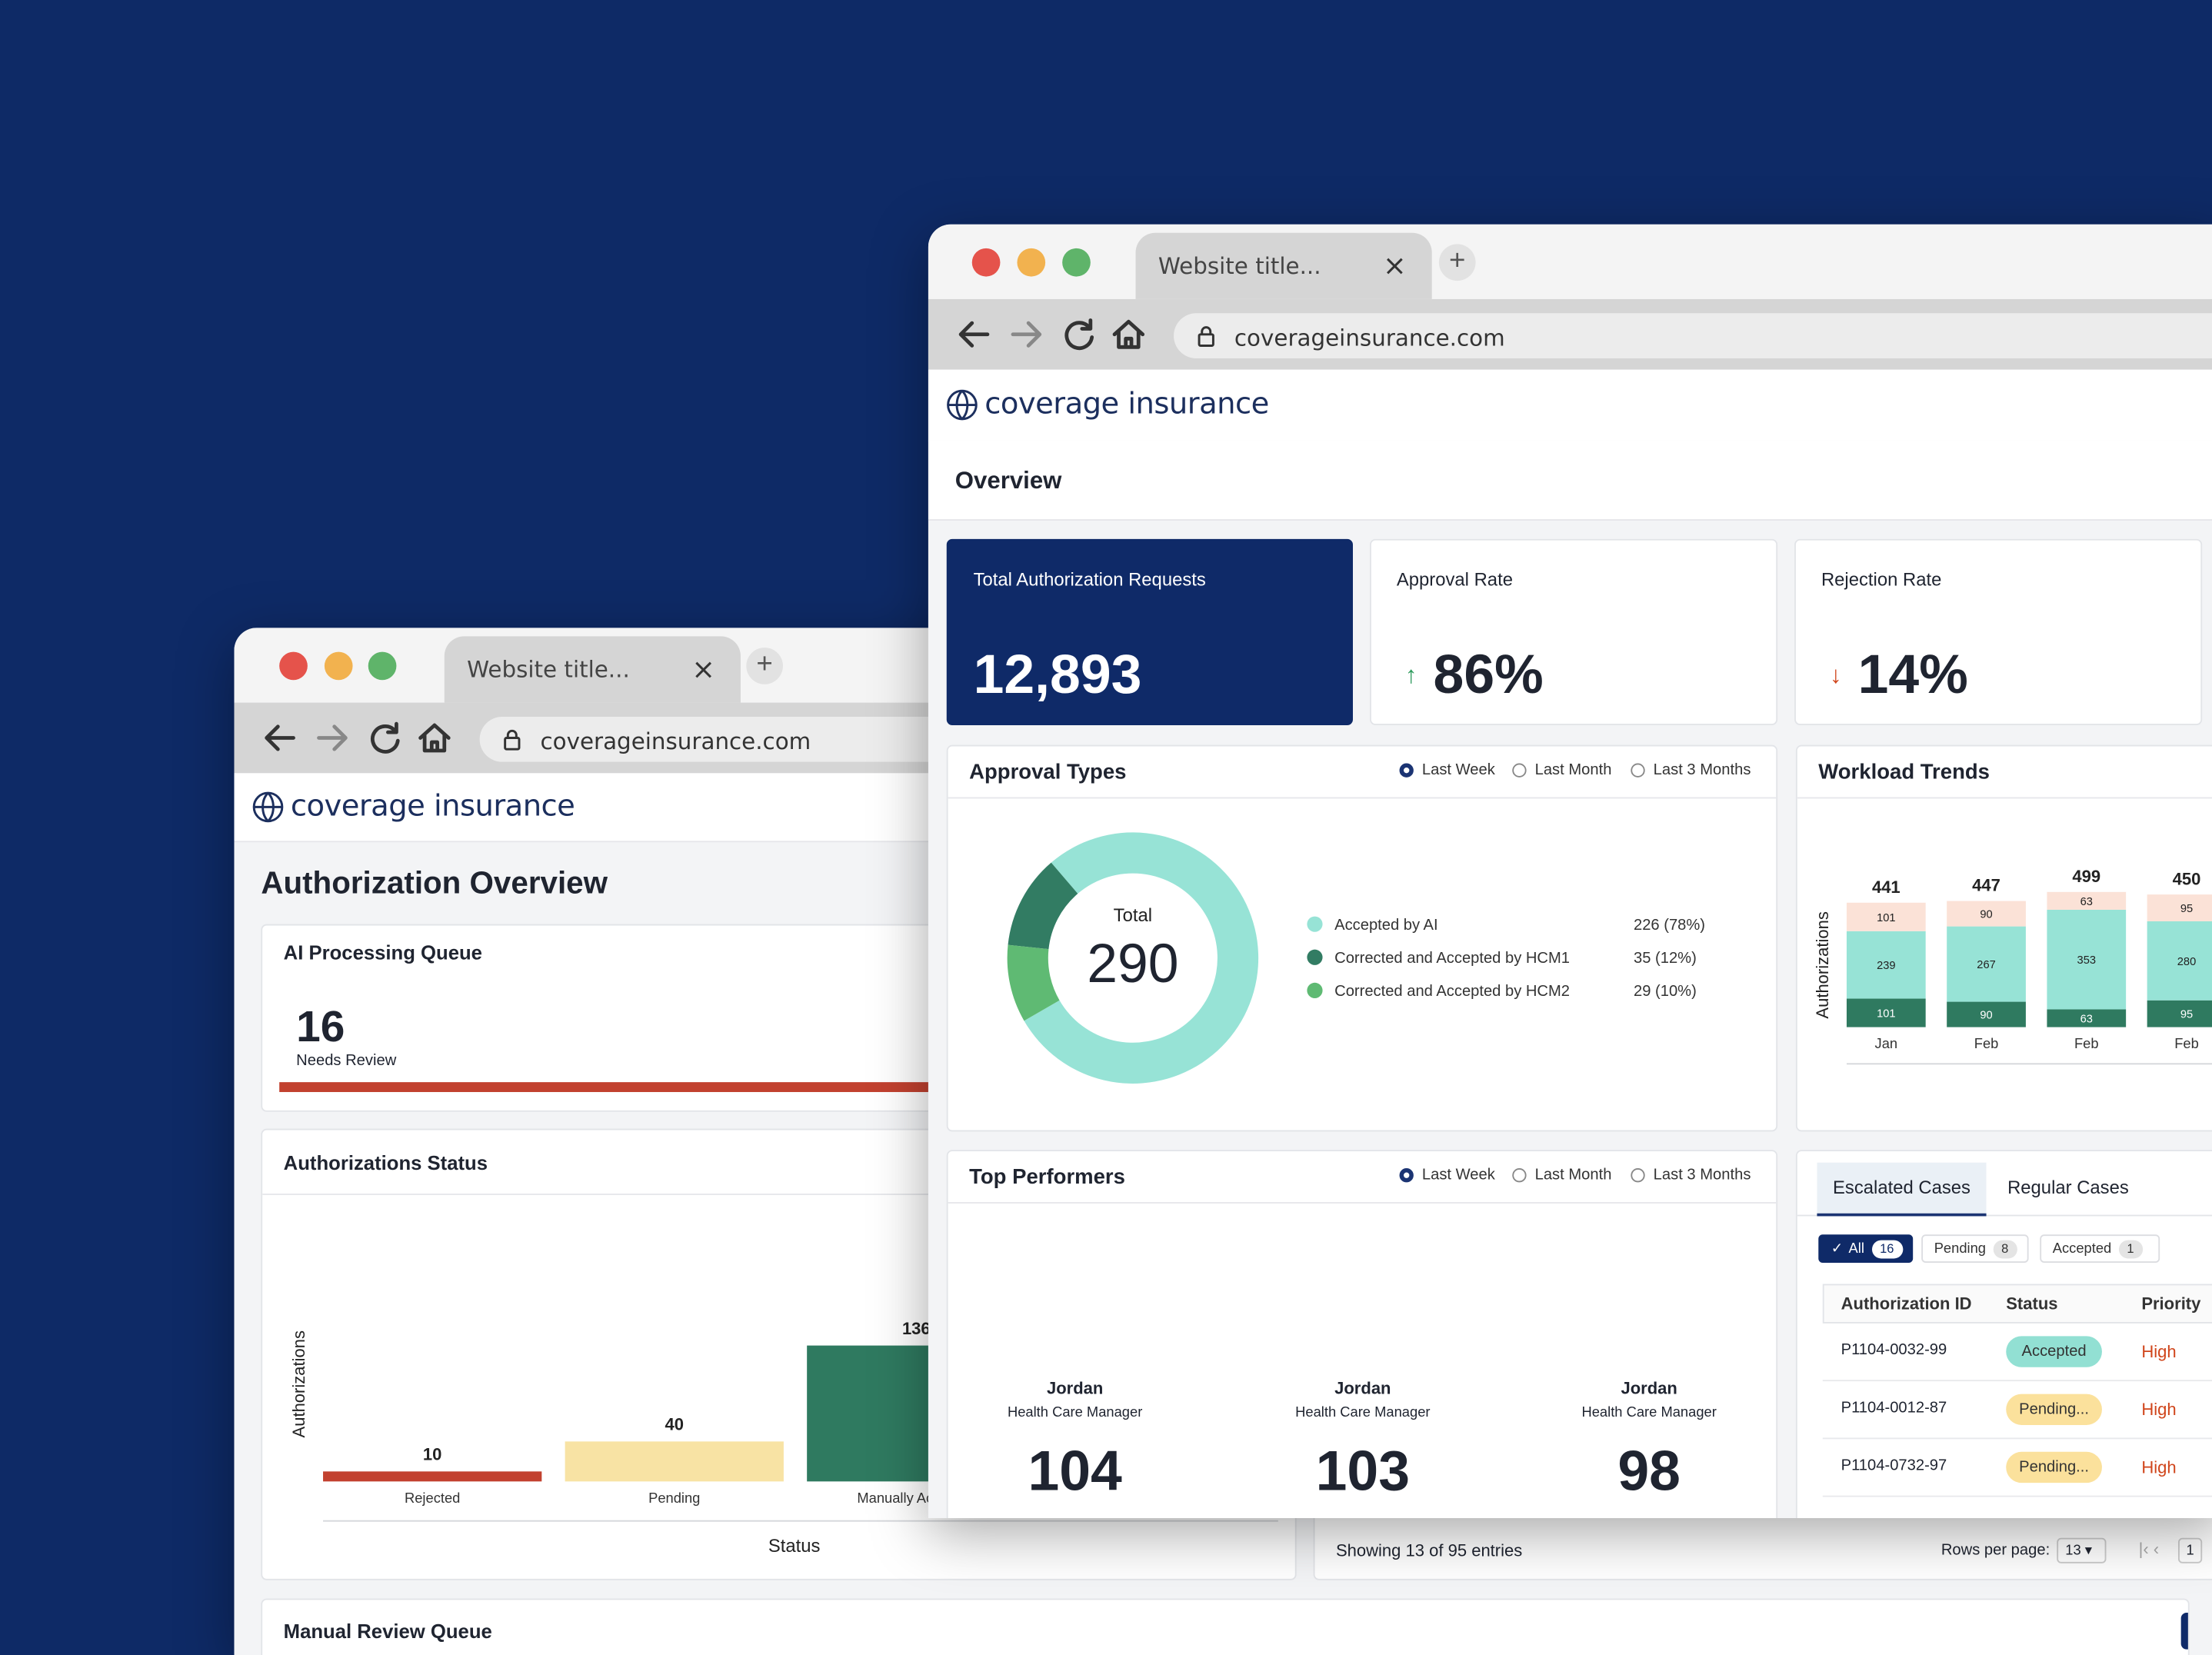  What do you see at coordinates (1573, 770) in the screenshot?
I see `filter-label: Last Month` at bounding box center [1573, 770].